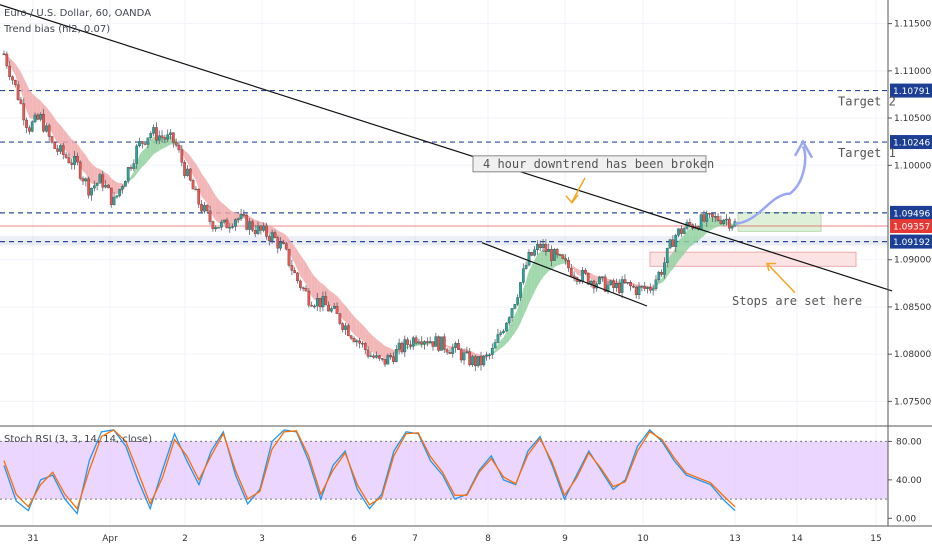 The height and width of the screenshot is (550, 932). I want to click on zones, so click(444, 239).